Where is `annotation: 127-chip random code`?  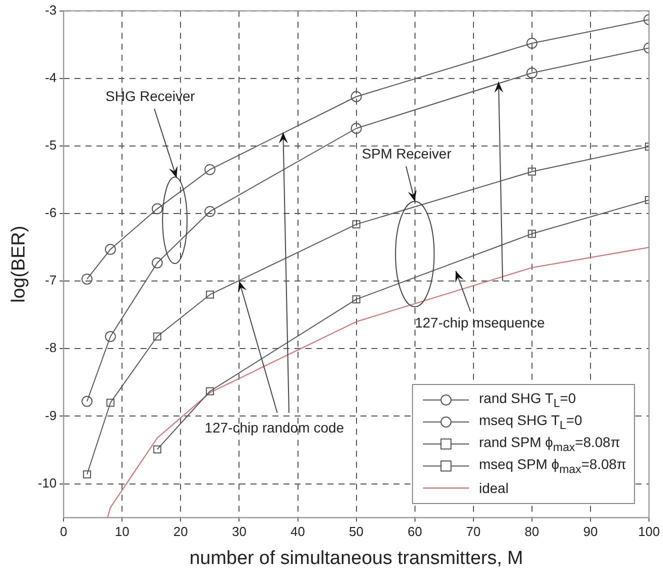
annotation: 127-chip random code is located at coordinates (274, 427).